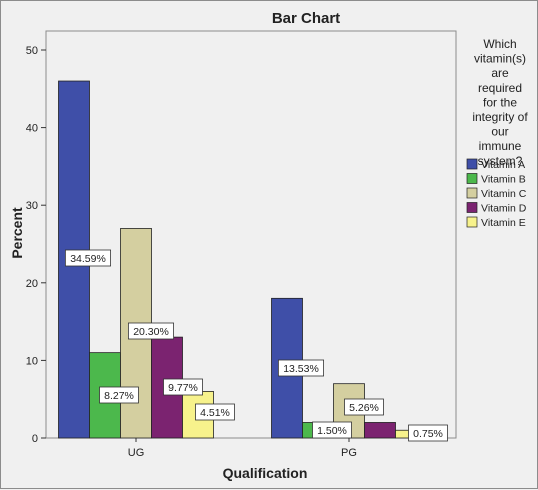  I want to click on y-tick-label: 50, so click(32, 51).